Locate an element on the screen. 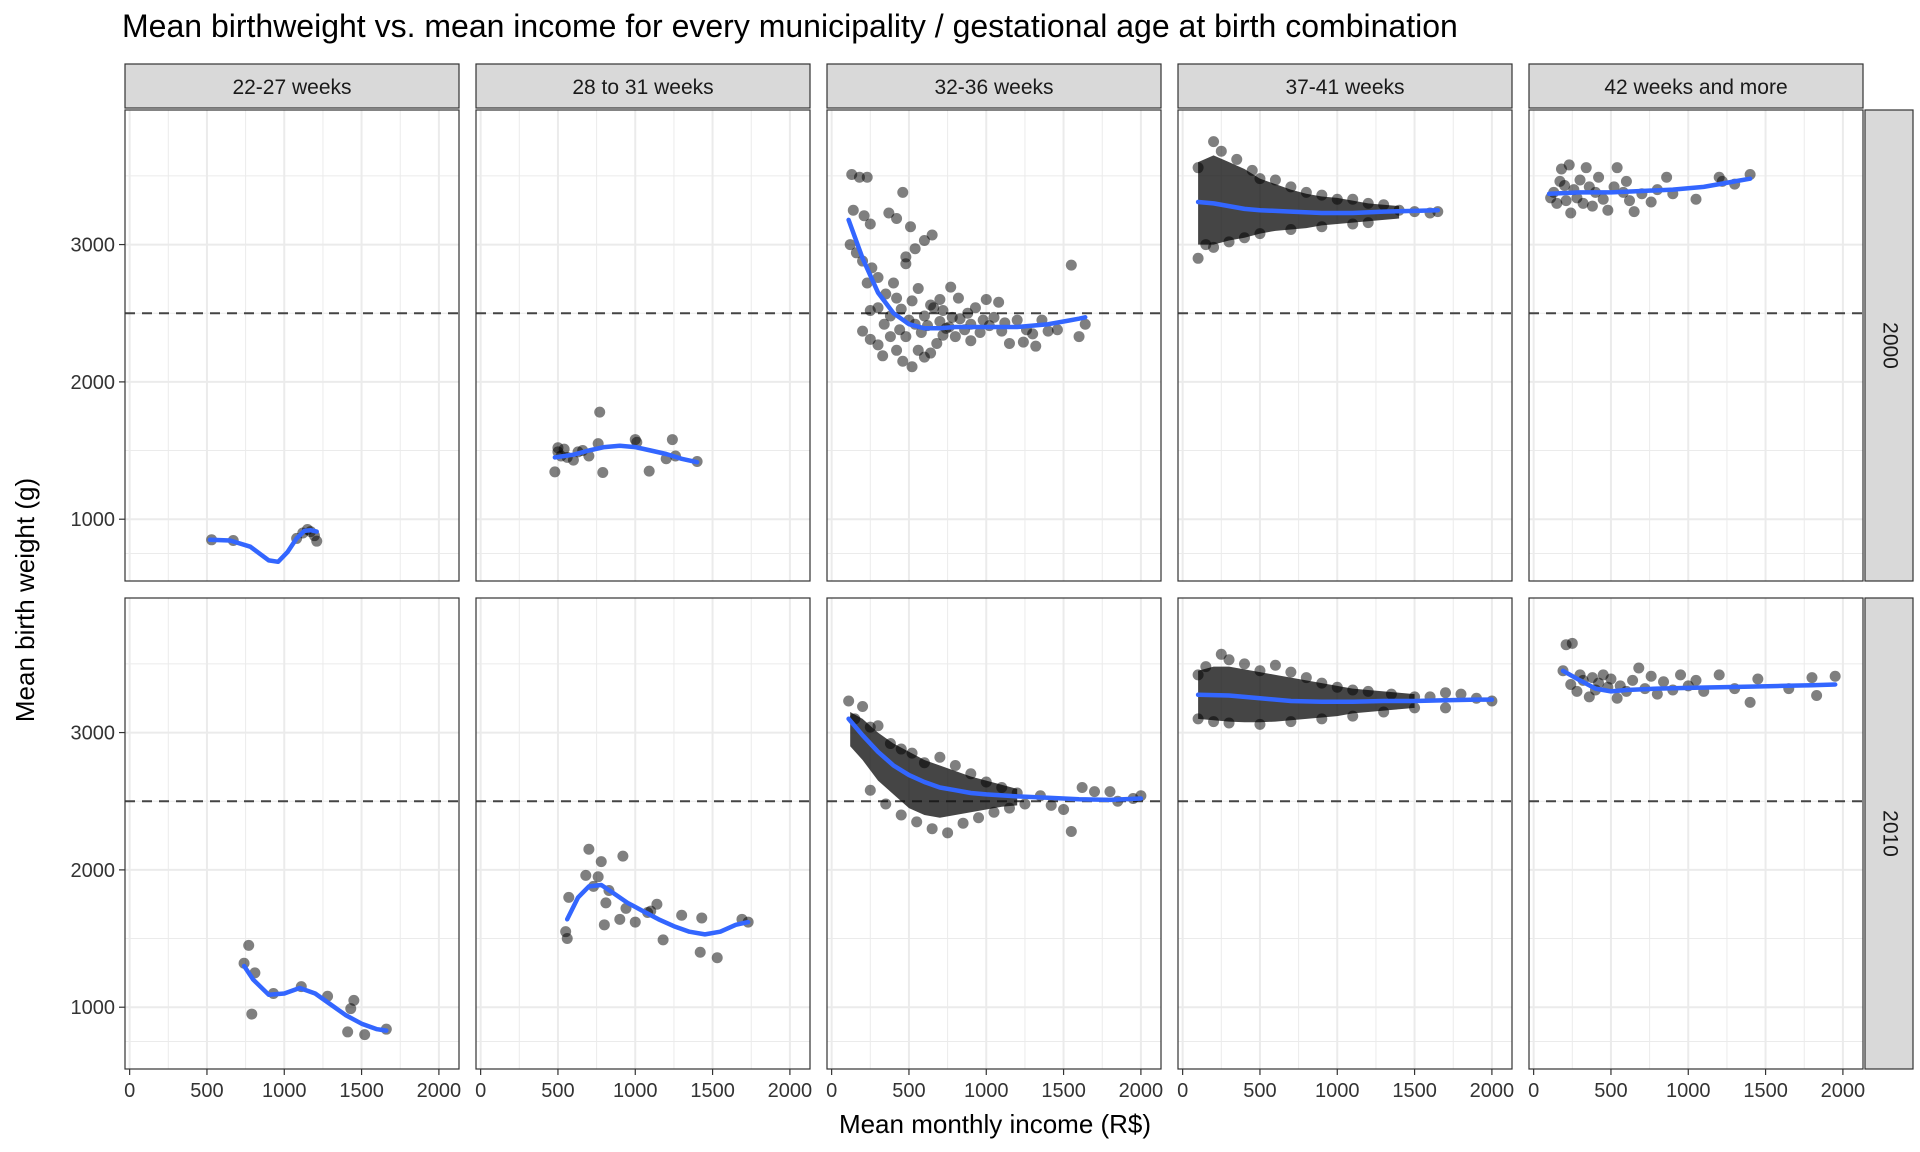  panel-22-27-weeks-2000 is located at coordinates (292, 345).